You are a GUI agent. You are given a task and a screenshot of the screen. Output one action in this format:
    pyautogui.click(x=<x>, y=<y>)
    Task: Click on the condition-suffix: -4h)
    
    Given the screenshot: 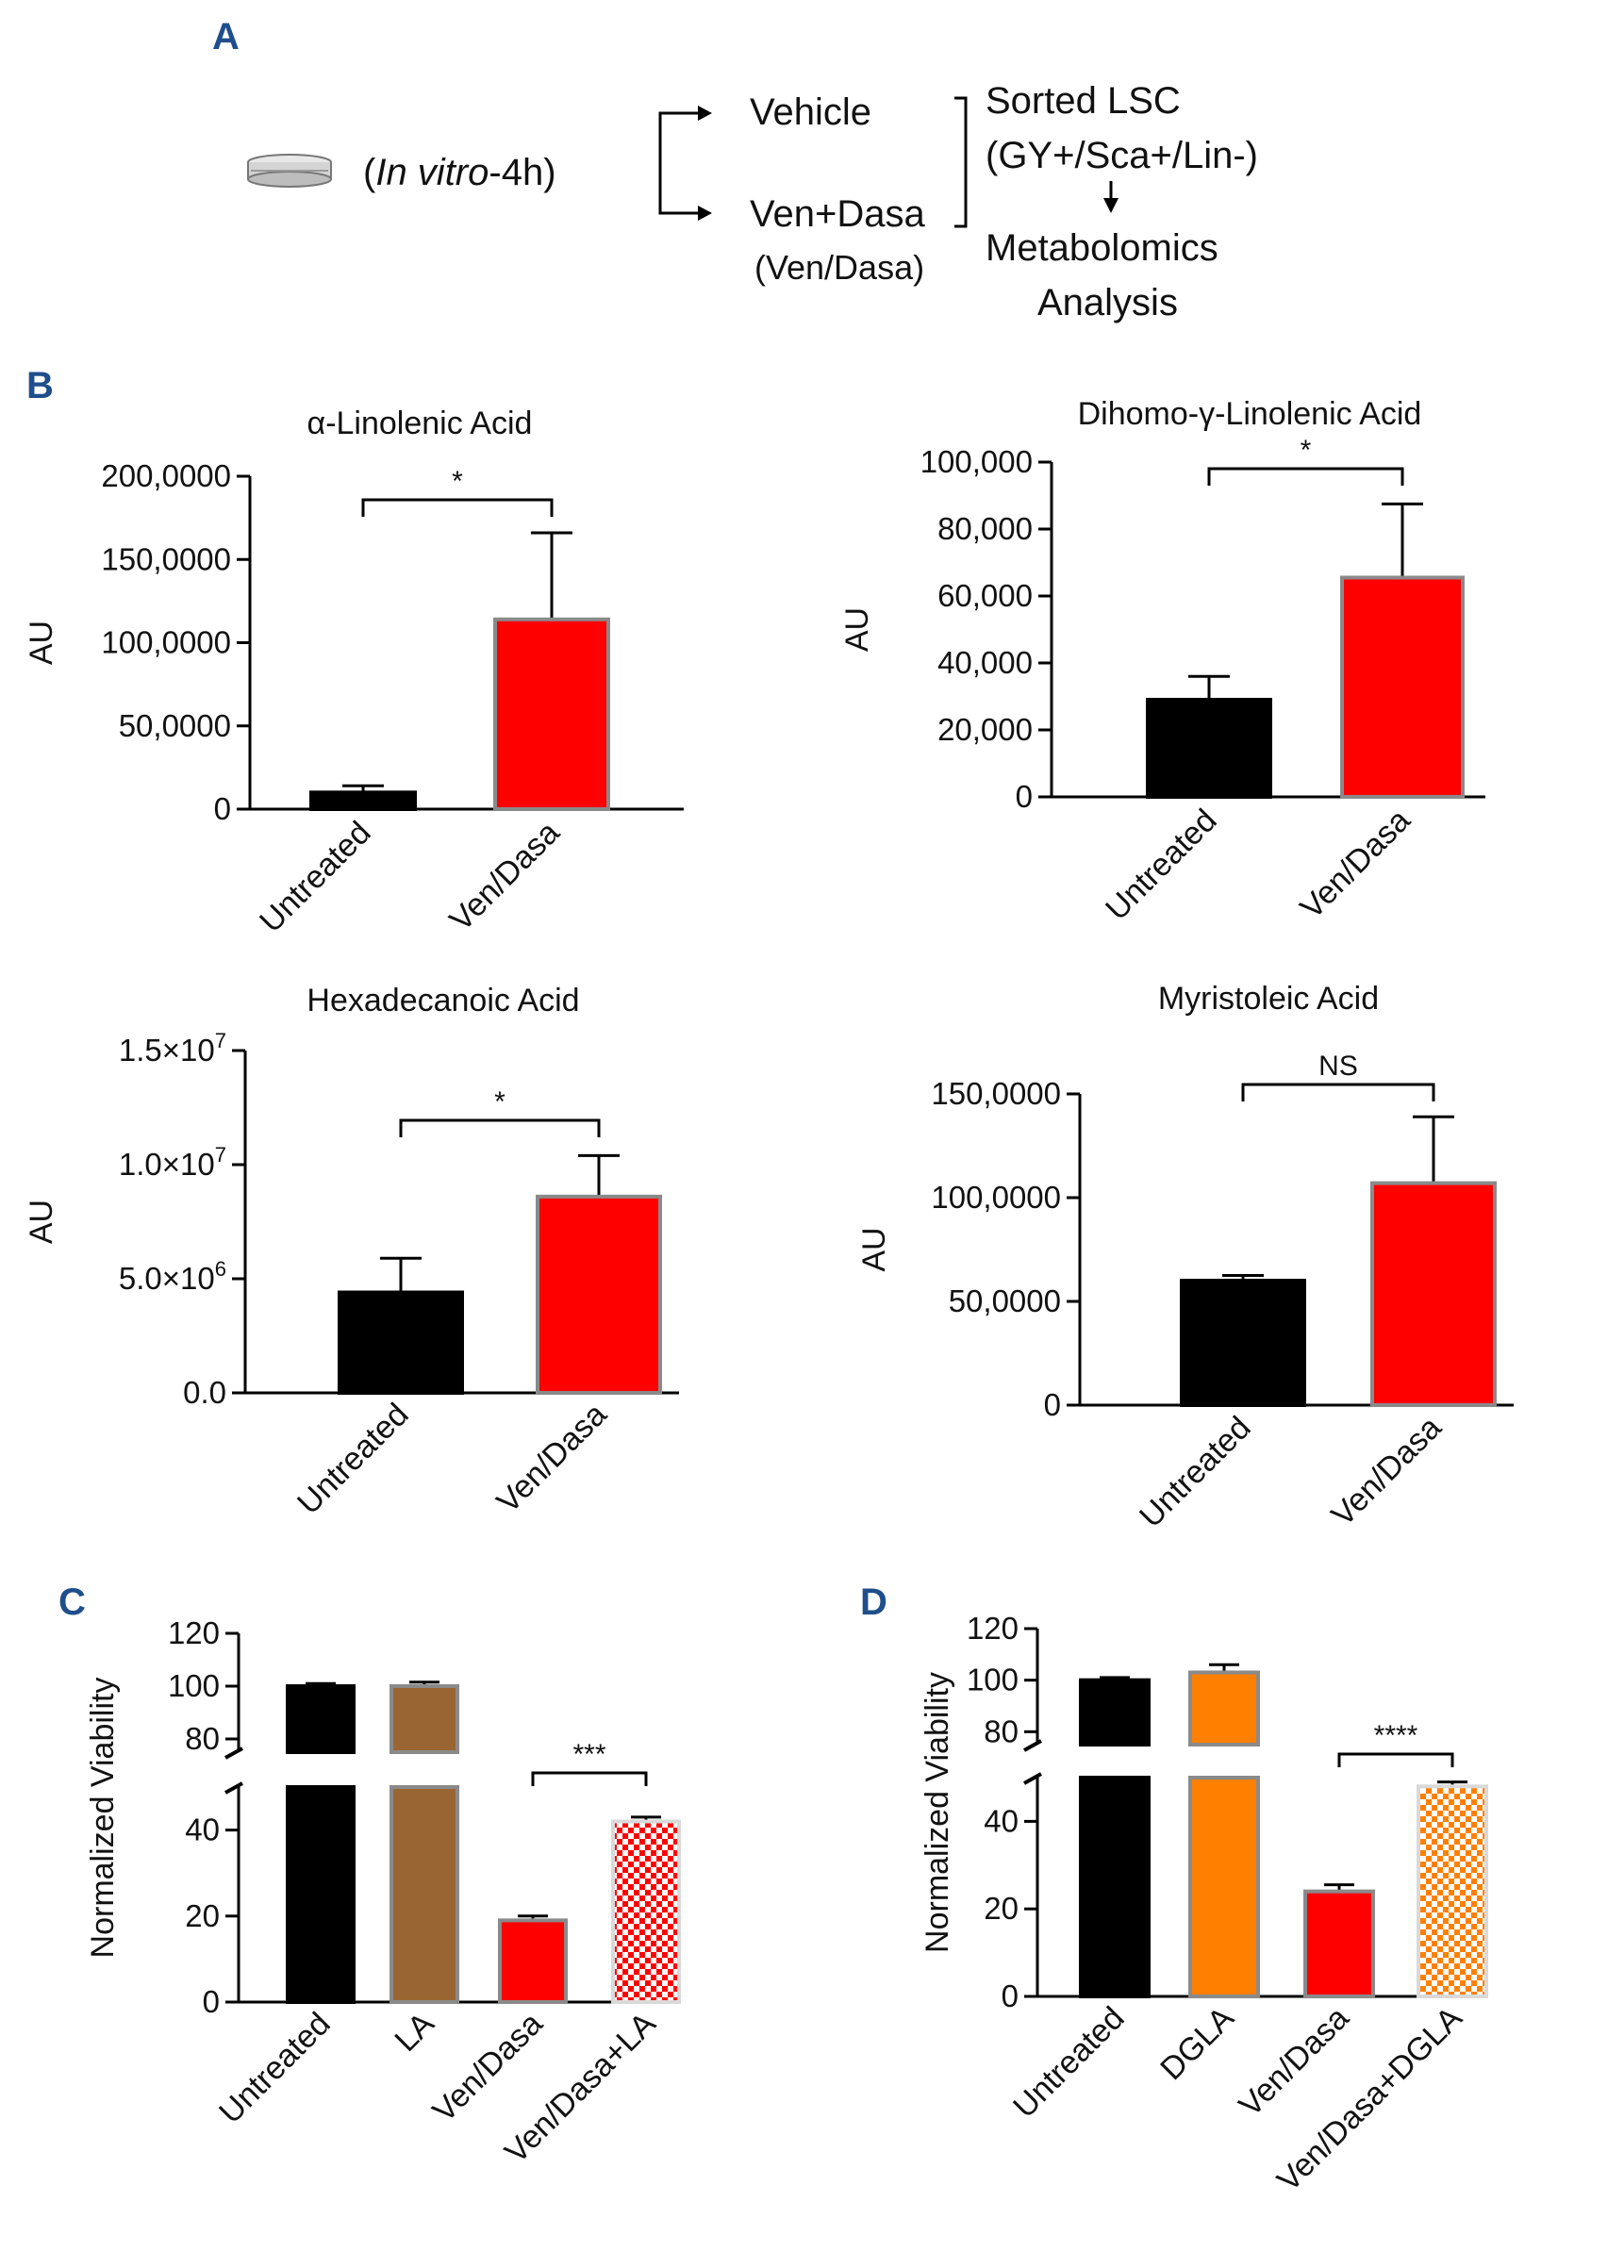 What is the action you would take?
    pyautogui.click(x=522, y=172)
    